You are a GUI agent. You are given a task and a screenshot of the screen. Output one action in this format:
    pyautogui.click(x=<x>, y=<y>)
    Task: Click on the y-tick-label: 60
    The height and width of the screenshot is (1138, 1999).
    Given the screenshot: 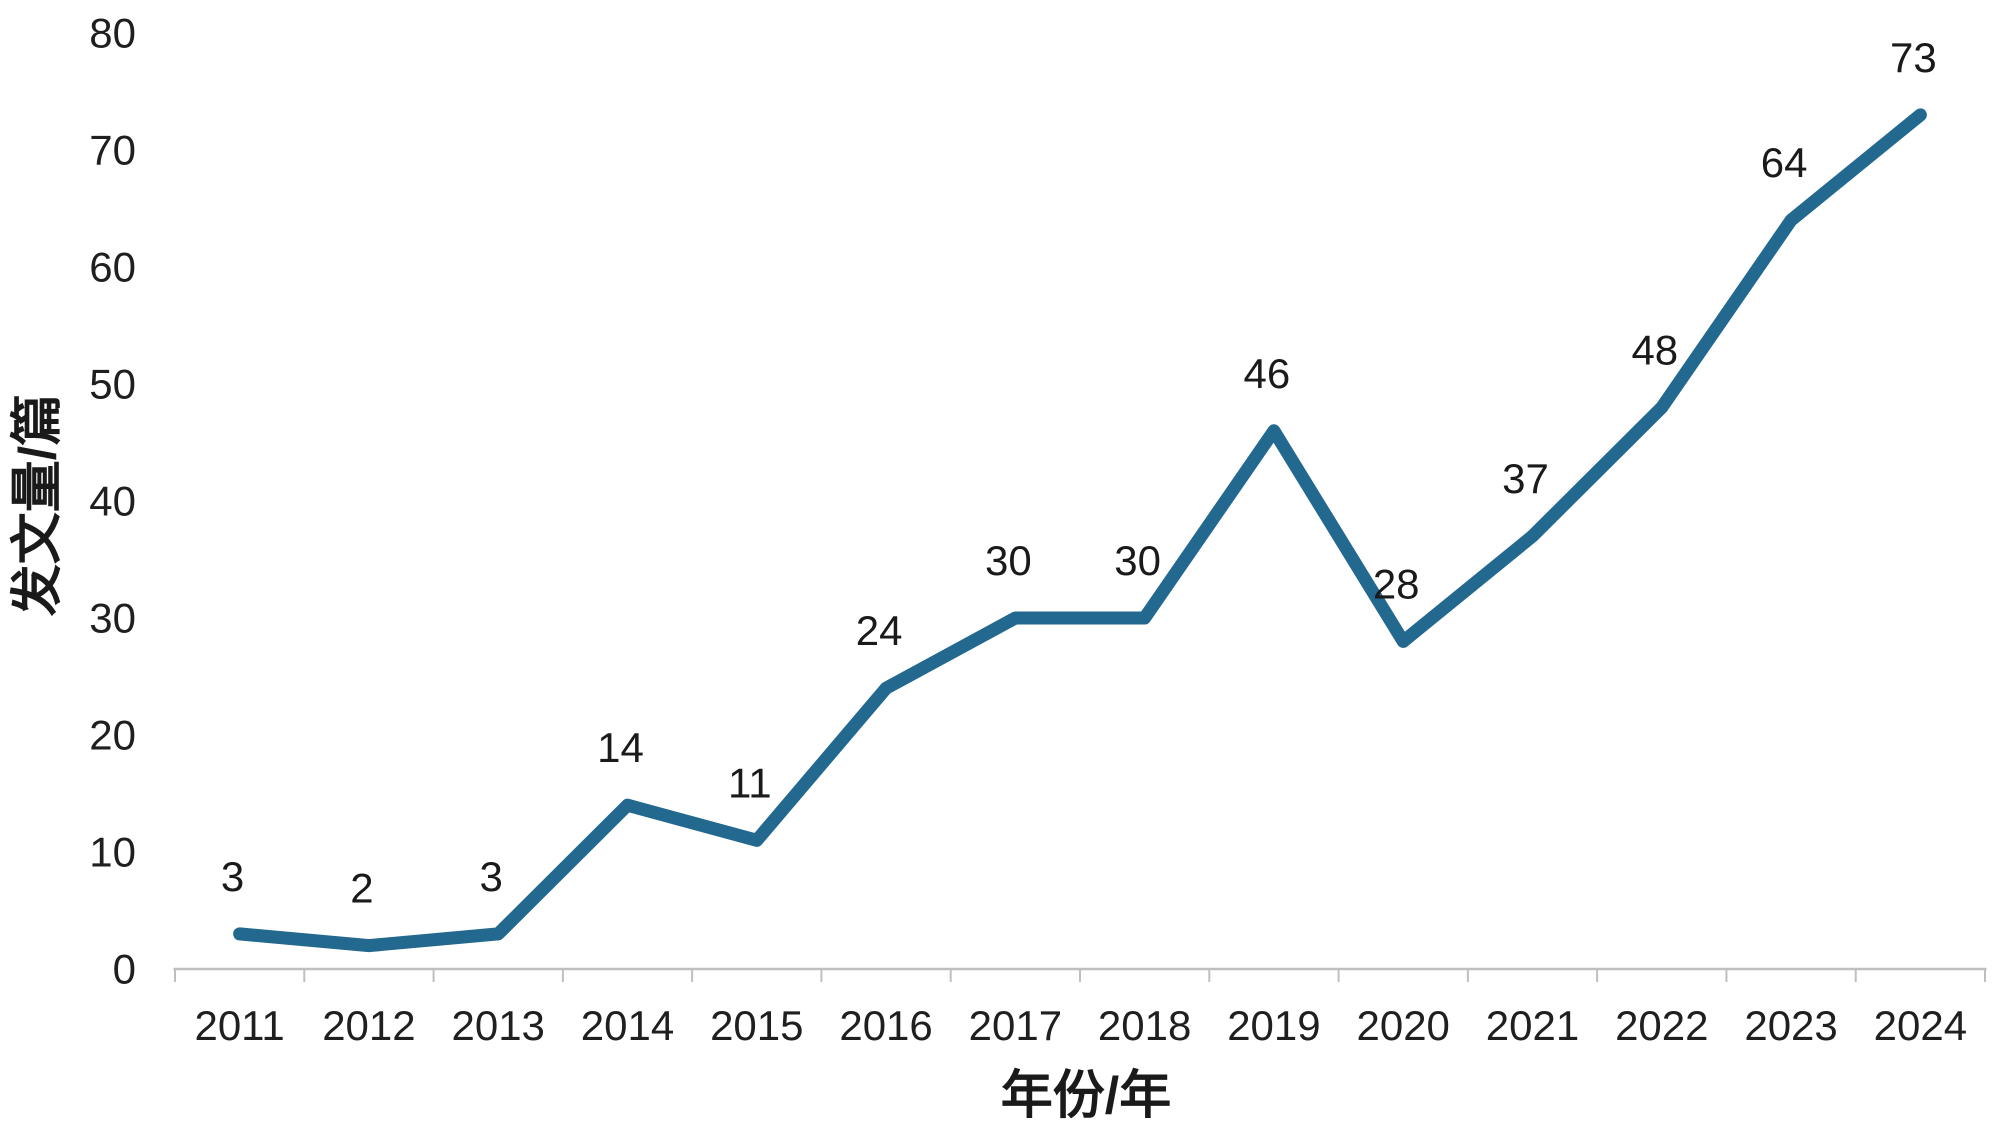 What is the action you would take?
    pyautogui.click(x=112, y=267)
    